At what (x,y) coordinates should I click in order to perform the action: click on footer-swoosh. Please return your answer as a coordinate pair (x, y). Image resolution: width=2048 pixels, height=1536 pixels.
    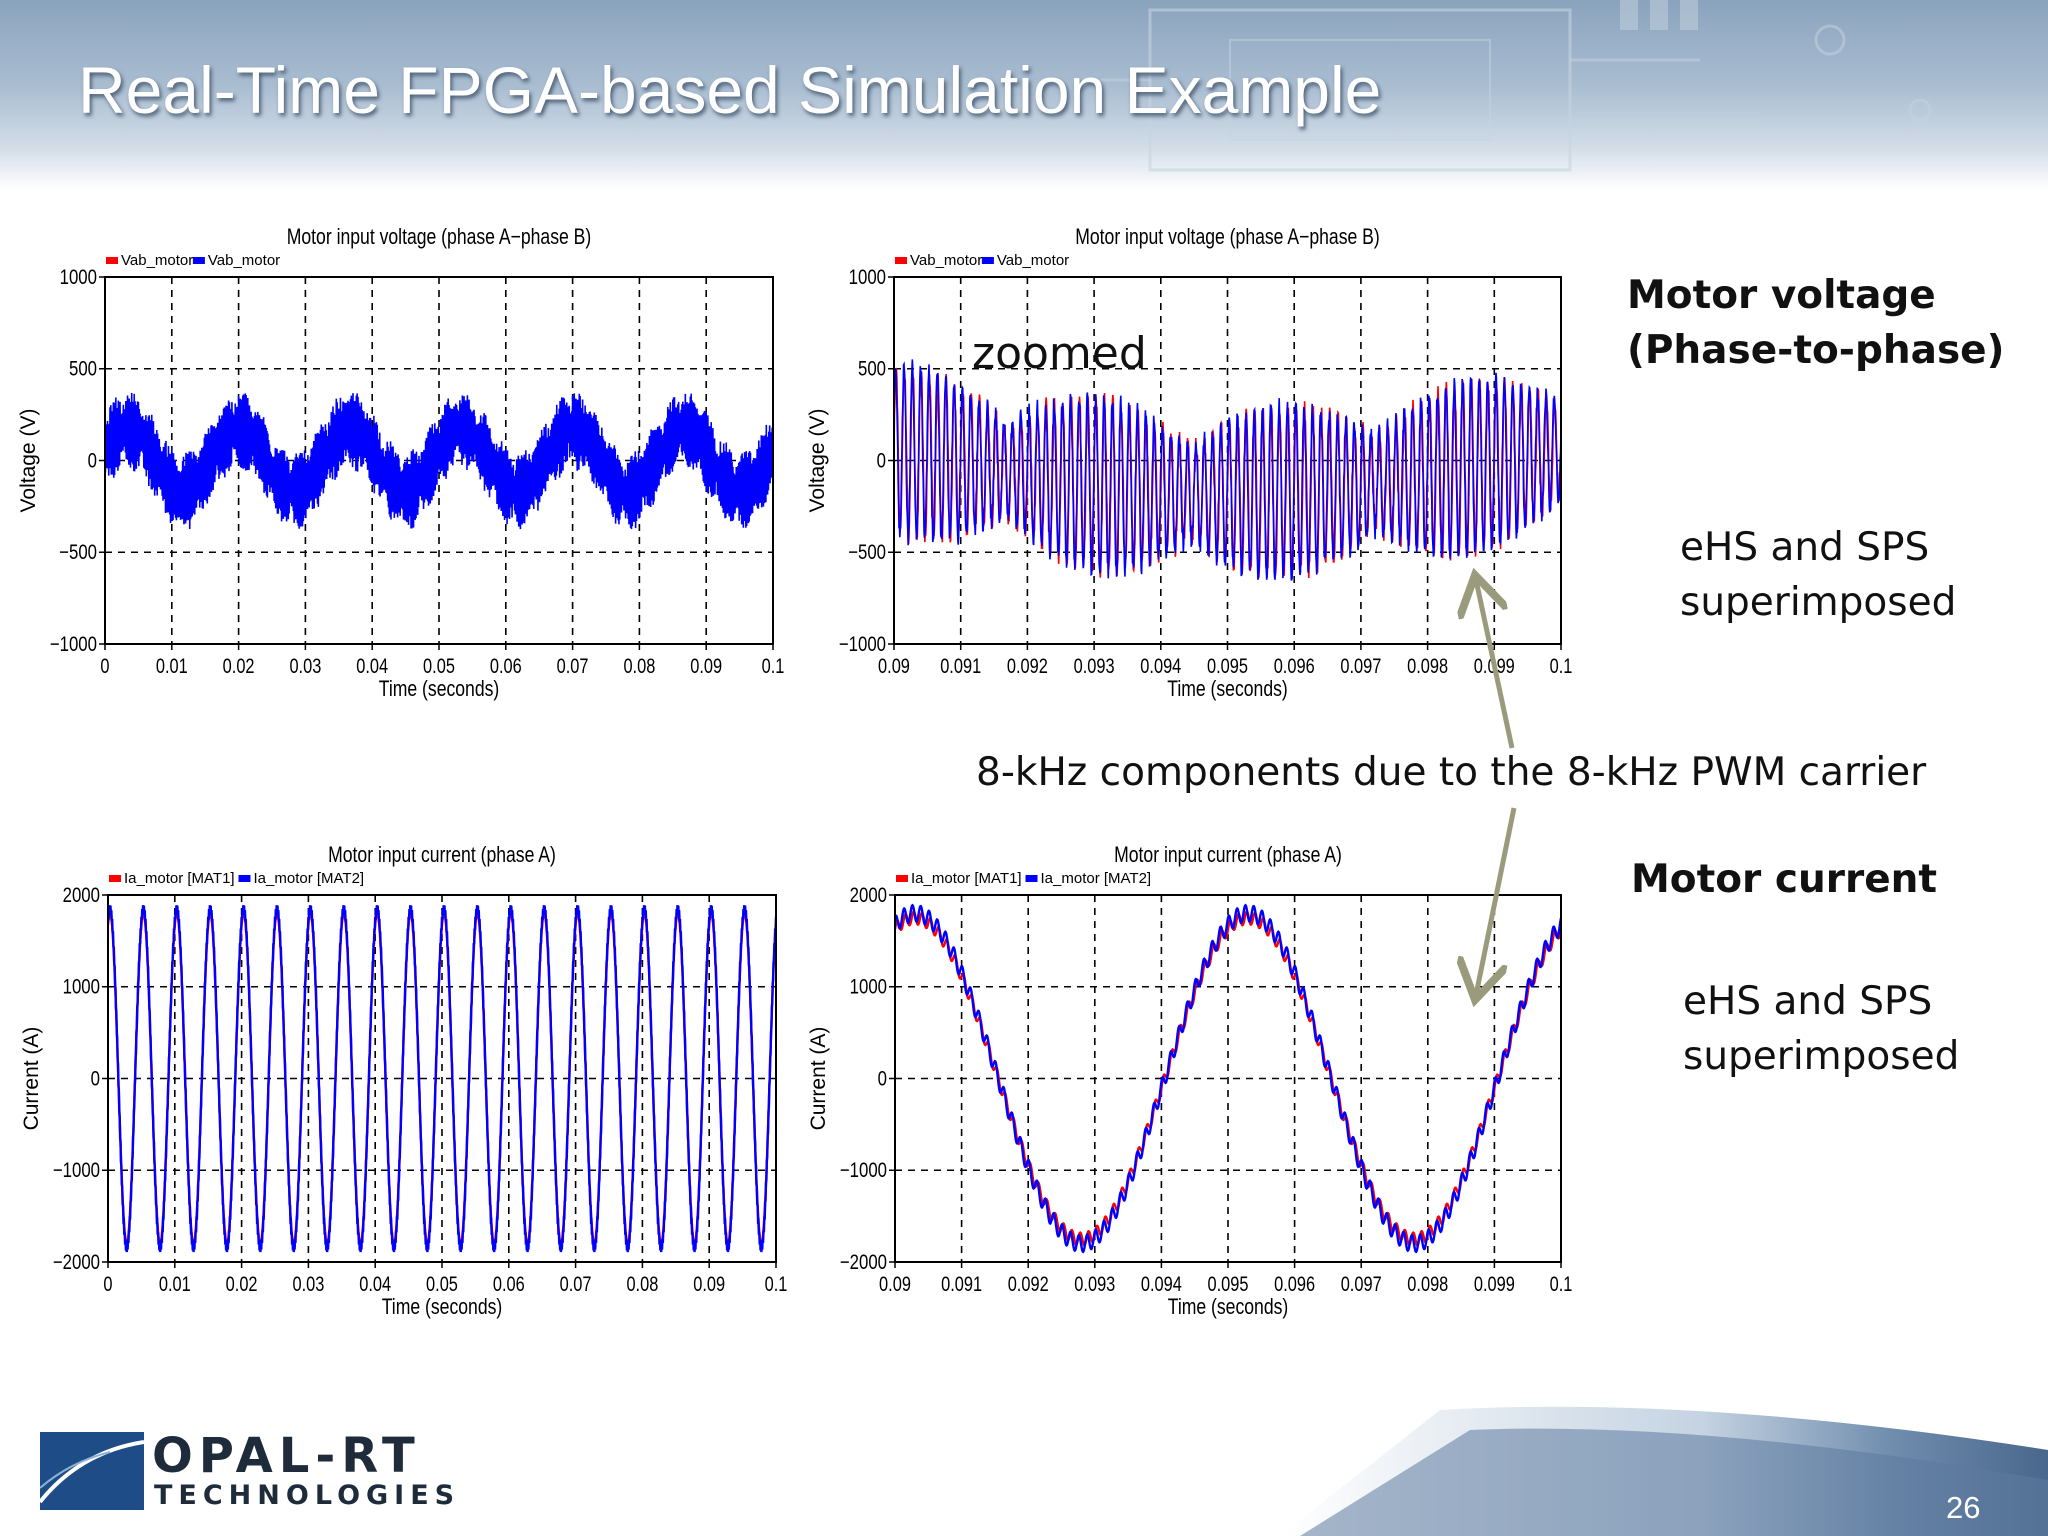
    Looking at the image, I should click on (1664, 1471).